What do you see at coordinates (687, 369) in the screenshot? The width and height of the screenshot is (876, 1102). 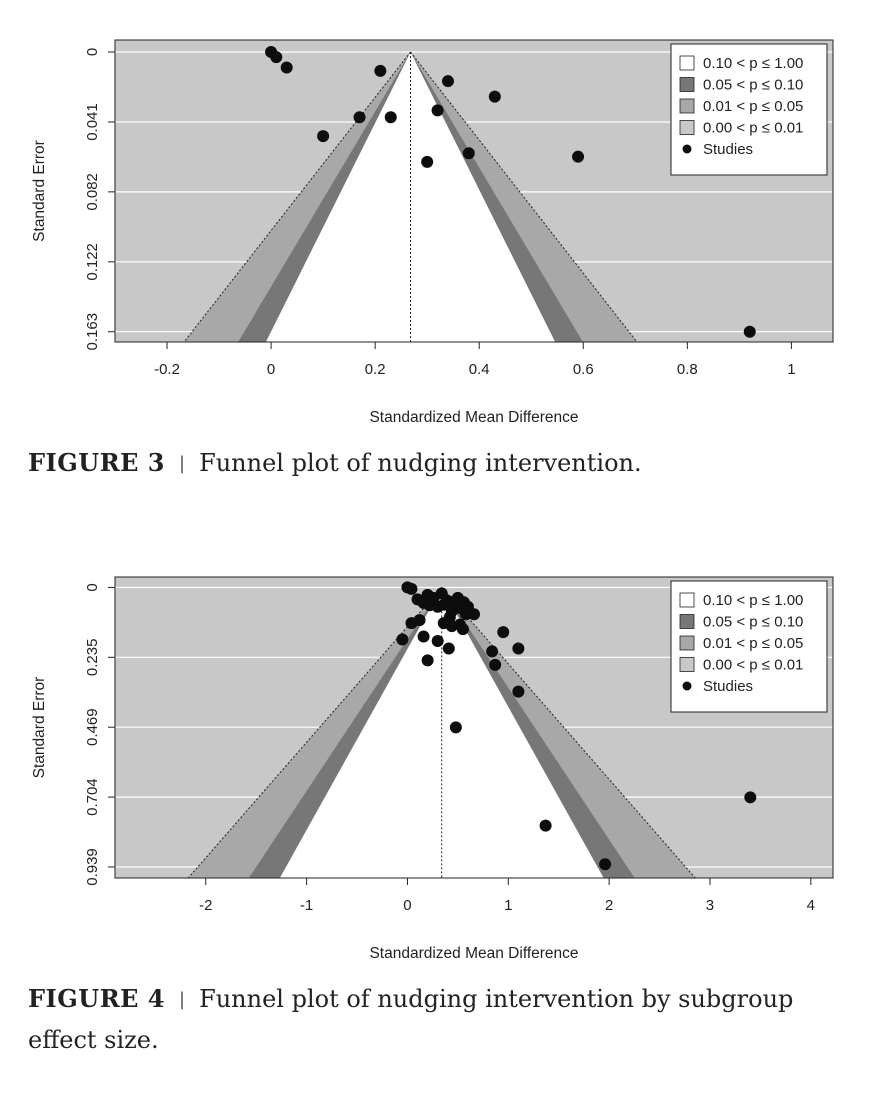 I see `x-tick-label: 0.8` at bounding box center [687, 369].